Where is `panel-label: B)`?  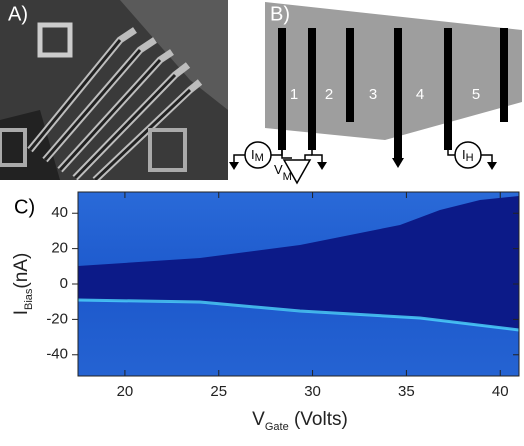 panel-label: B) is located at coordinates (280, 14).